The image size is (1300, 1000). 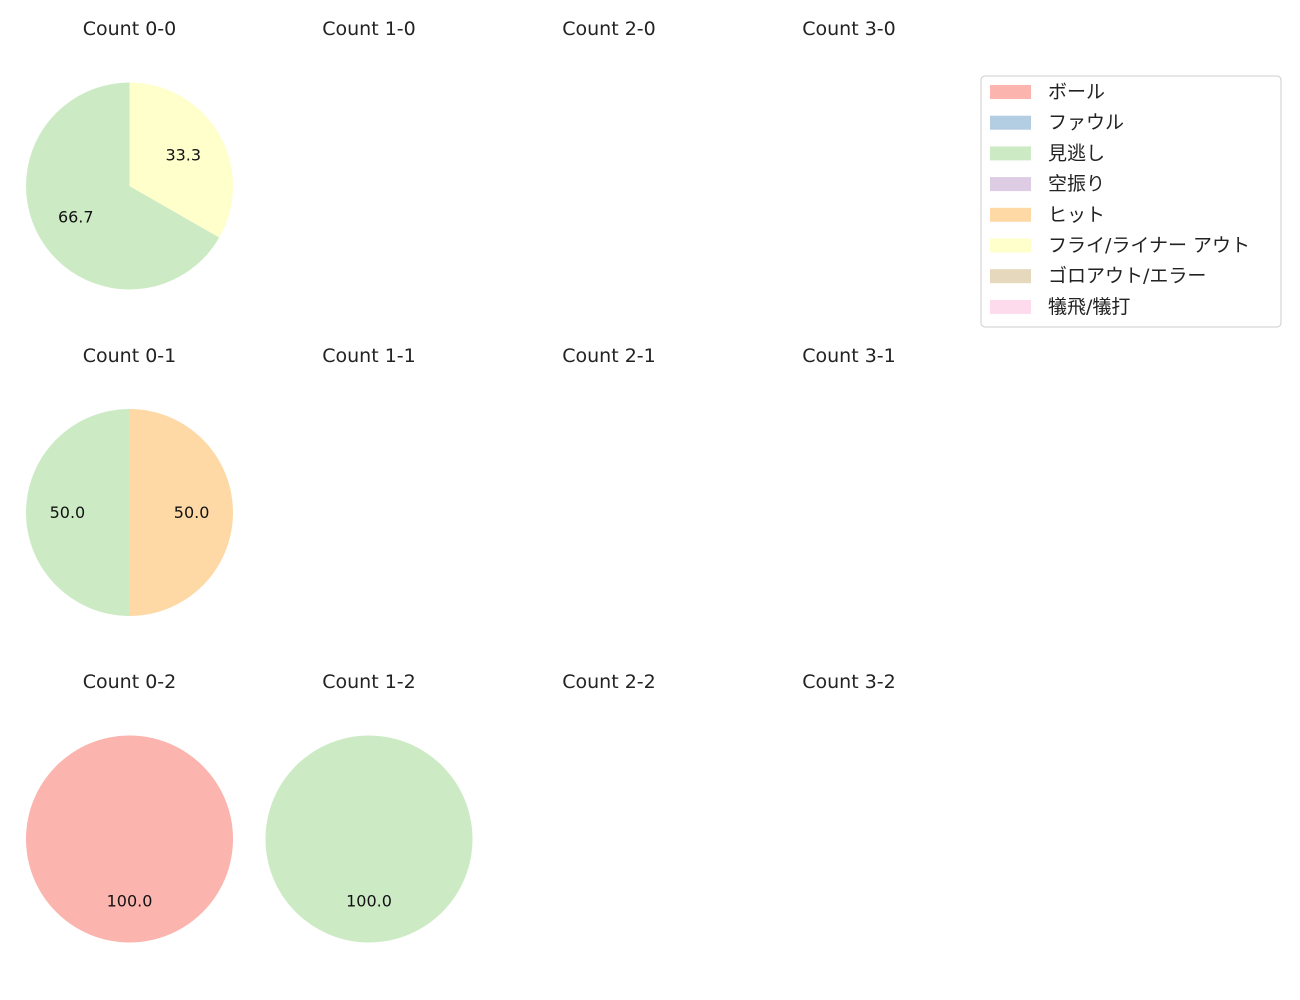 I want to click on pie-panel-count-3-0: Count 3-0, so click(x=849, y=29).